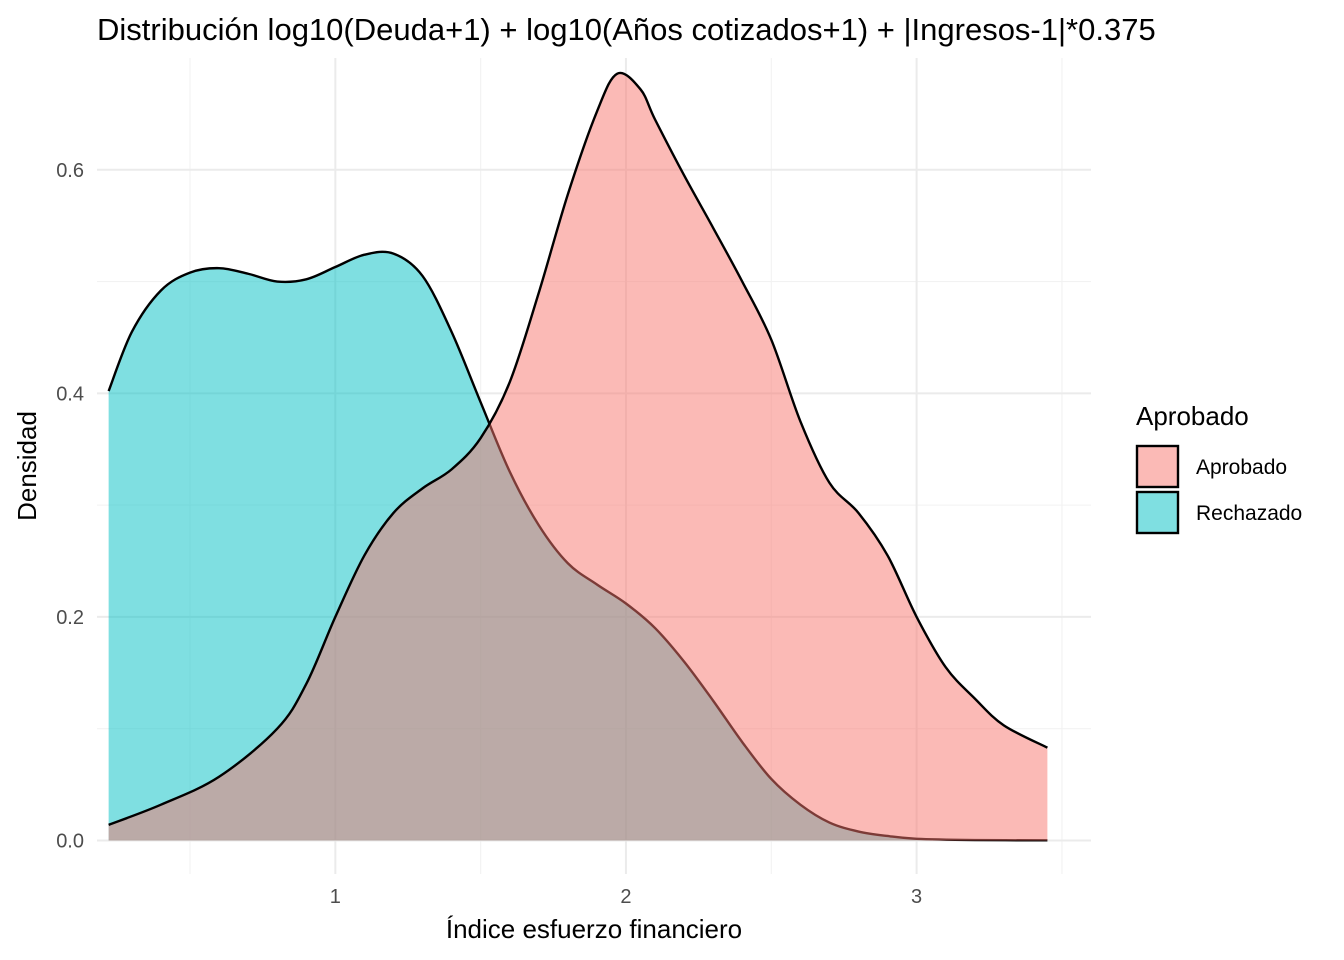 Image resolution: width=1344 pixels, height=960 pixels. Describe the element at coordinates (1157, 512) in the screenshot. I see `legend-swatch-rechazado` at that location.